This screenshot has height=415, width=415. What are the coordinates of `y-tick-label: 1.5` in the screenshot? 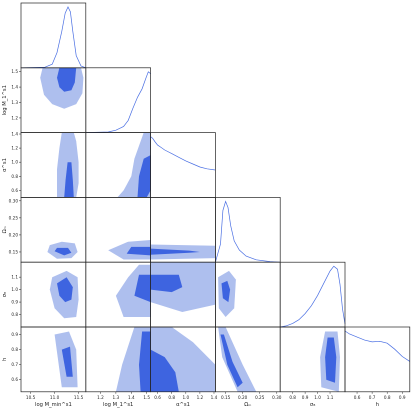 It's located at (14, 71).